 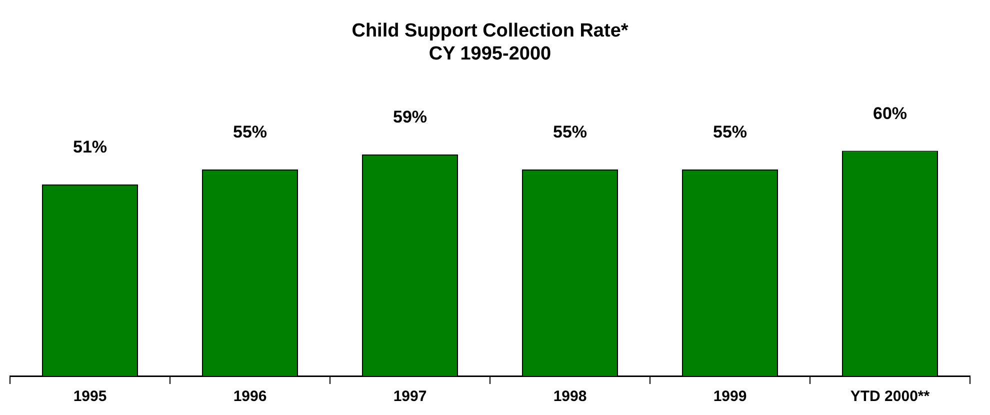 What do you see at coordinates (410, 117) in the screenshot?
I see `data-label: 59%` at bounding box center [410, 117].